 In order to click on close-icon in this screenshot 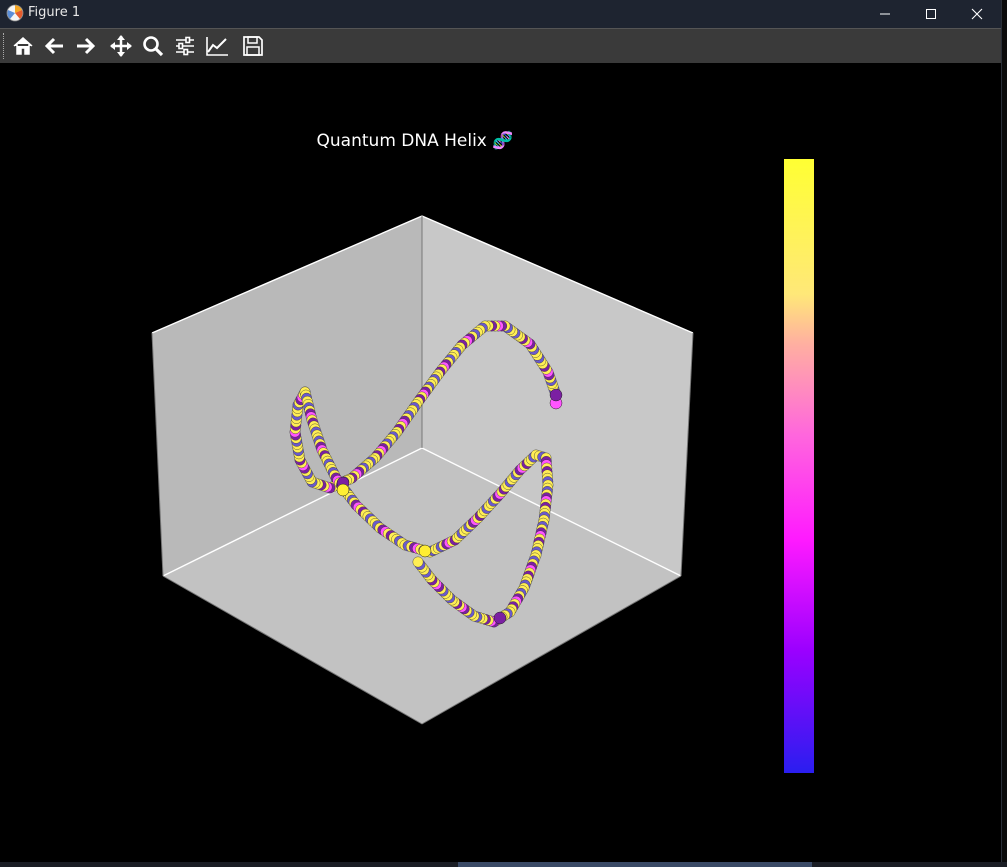, I will do `click(977, 14)`.